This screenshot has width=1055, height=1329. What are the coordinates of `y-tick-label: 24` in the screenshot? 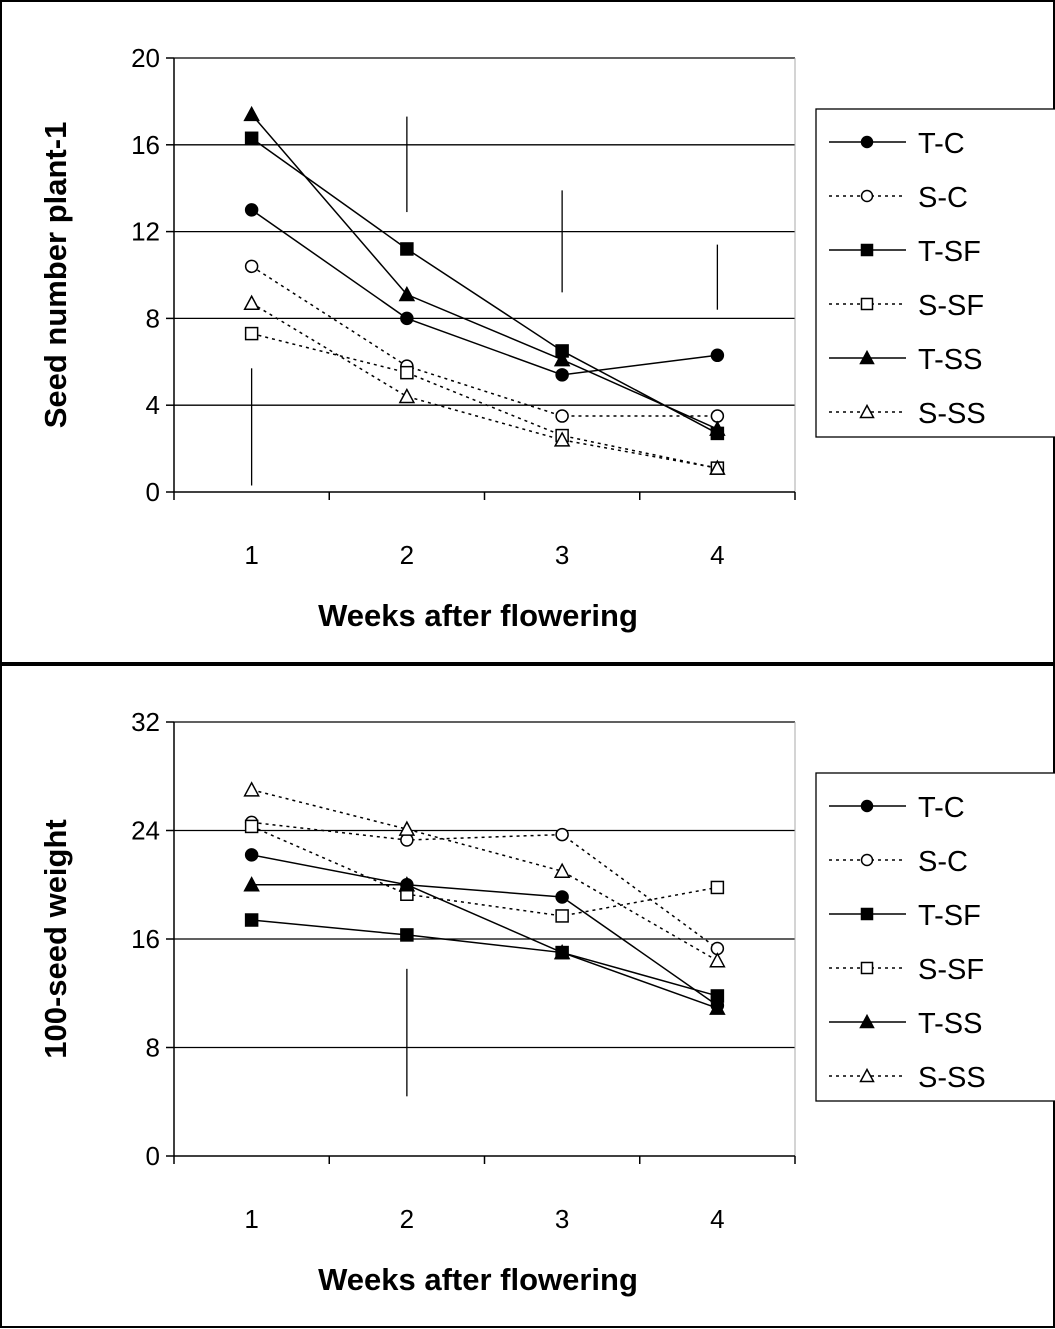 It's located at (145, 831).